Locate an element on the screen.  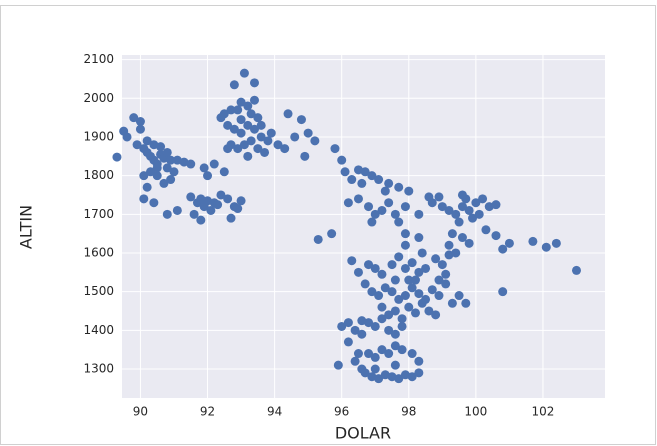
y-axis-label: ALTIN is located at coordinates (26, 227).